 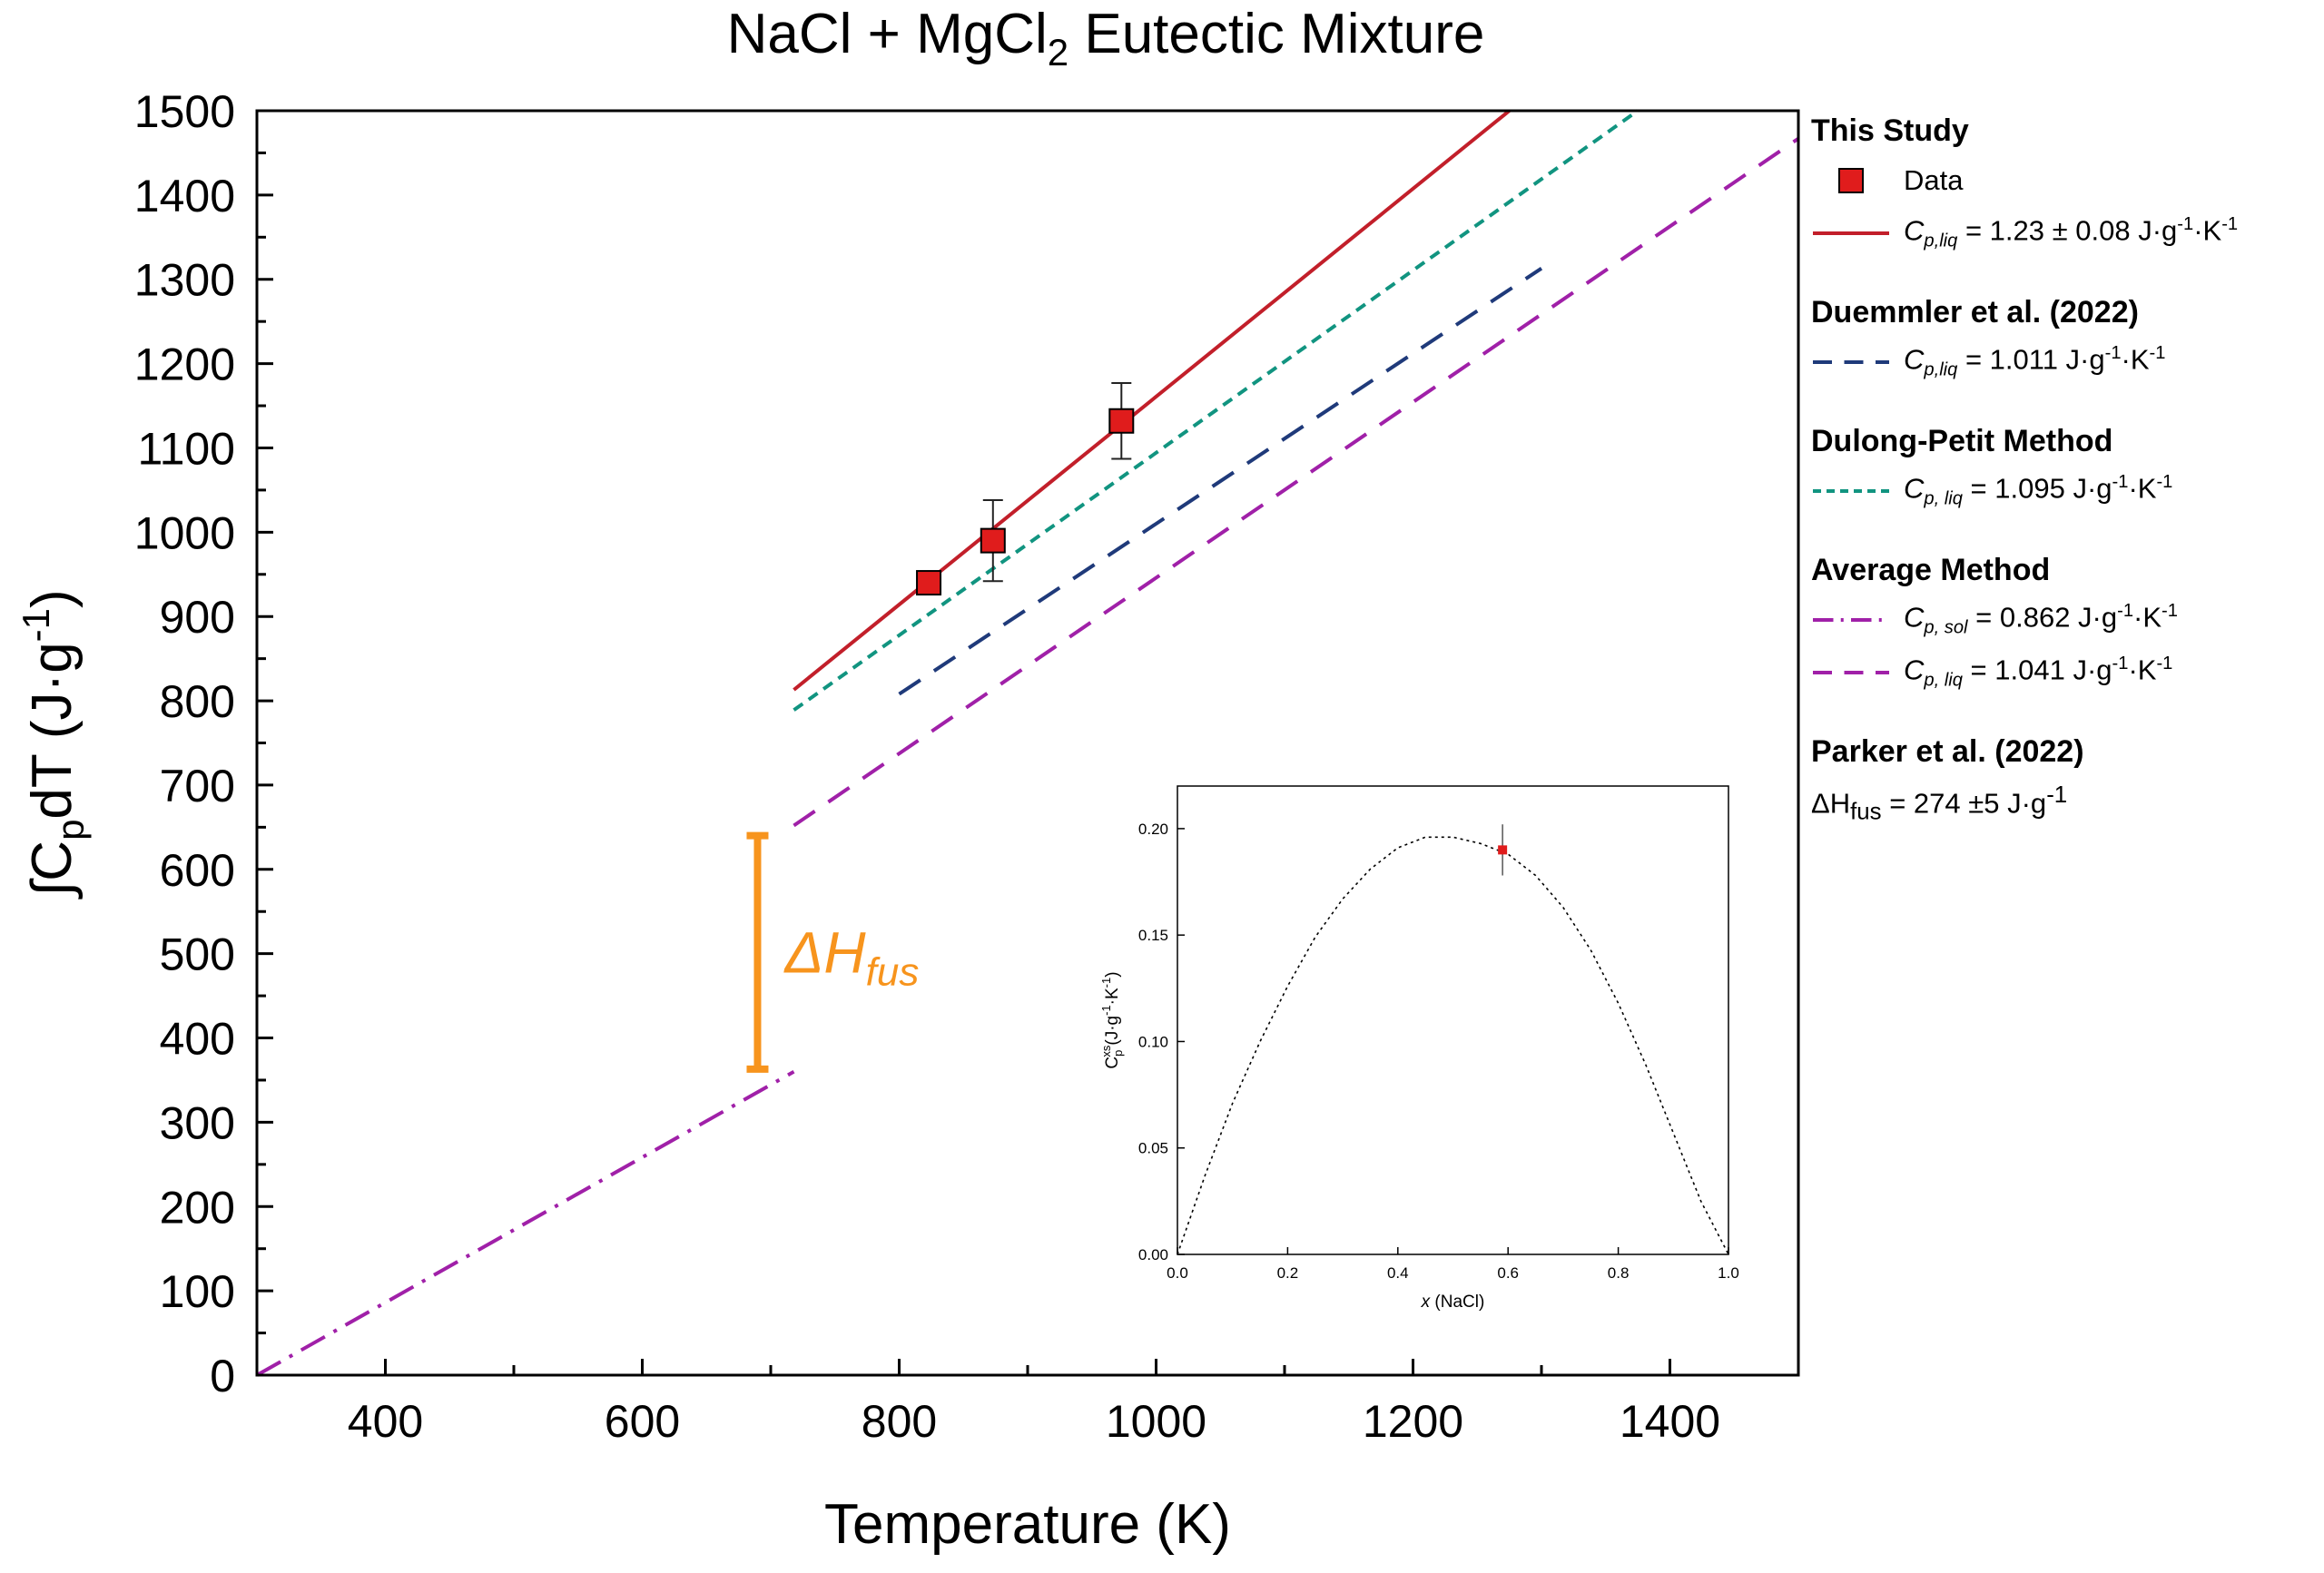 I want to click on legend-entry-label: Cp,liq = 1.011 J·g-1·K-1, so click(x=2034, y=362).